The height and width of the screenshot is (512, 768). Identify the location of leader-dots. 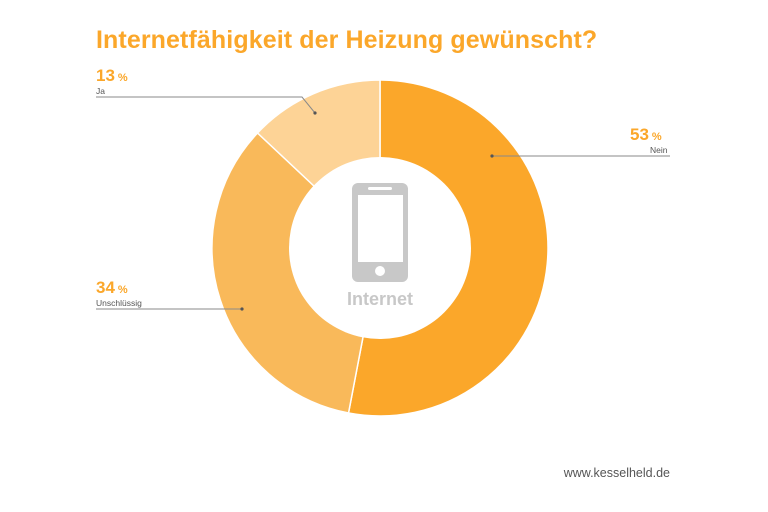
(367, 211).